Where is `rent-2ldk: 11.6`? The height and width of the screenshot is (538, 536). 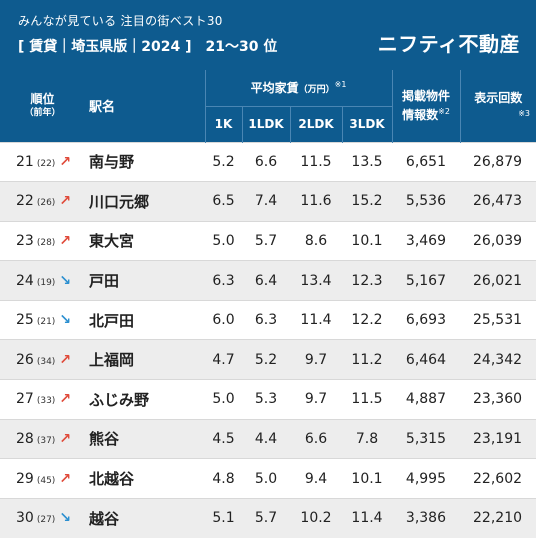 rent-2ldk: 11.6 is located at coordinates (316, 201).